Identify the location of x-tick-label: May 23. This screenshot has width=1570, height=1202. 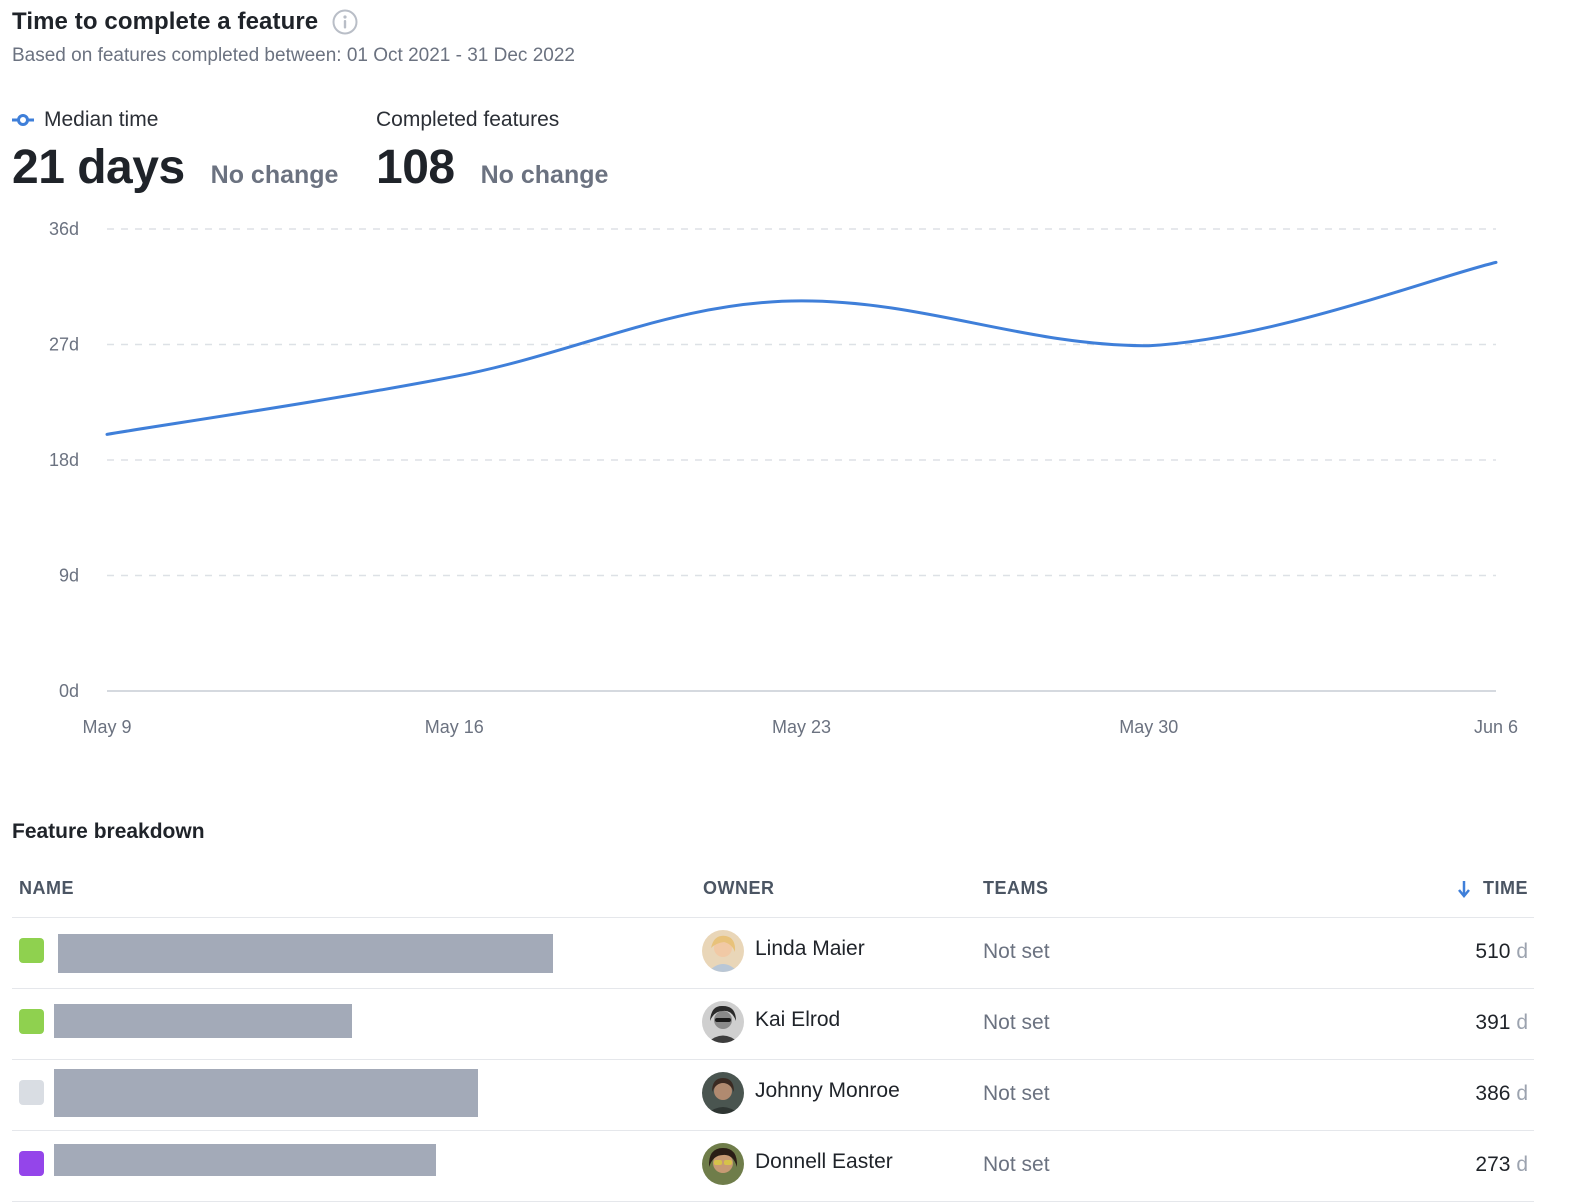
(801, 727).